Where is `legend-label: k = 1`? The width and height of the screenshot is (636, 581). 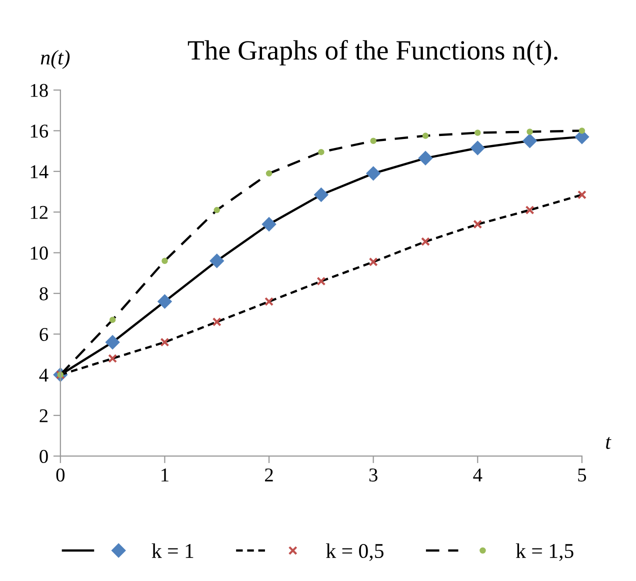
legend-label: k = 1 is located at coordinates (173, 550).